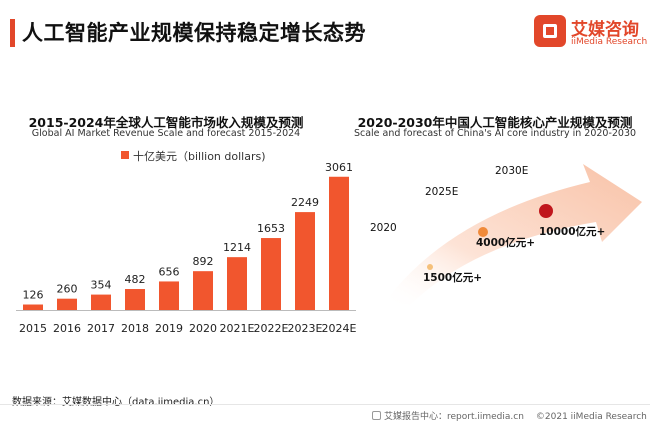 Image resolution: width=650 pixels, height=423 pixels. Describe the element at coordinates (271, 274) in the screenshot. I see `bar-2022E` at that location.